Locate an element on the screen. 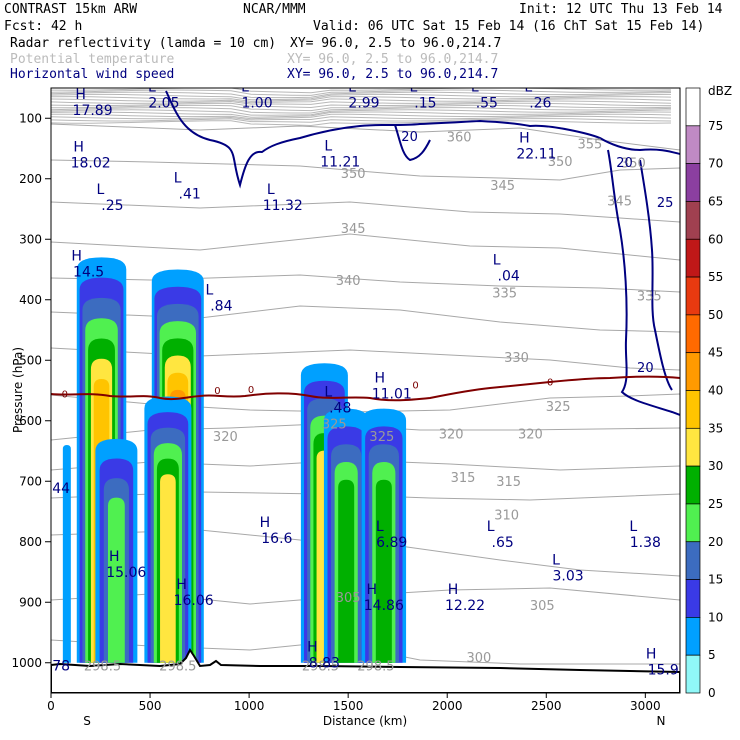 This screenshot has height=740, width=740. hl-value: .55 is located at coordinates (487, 104).